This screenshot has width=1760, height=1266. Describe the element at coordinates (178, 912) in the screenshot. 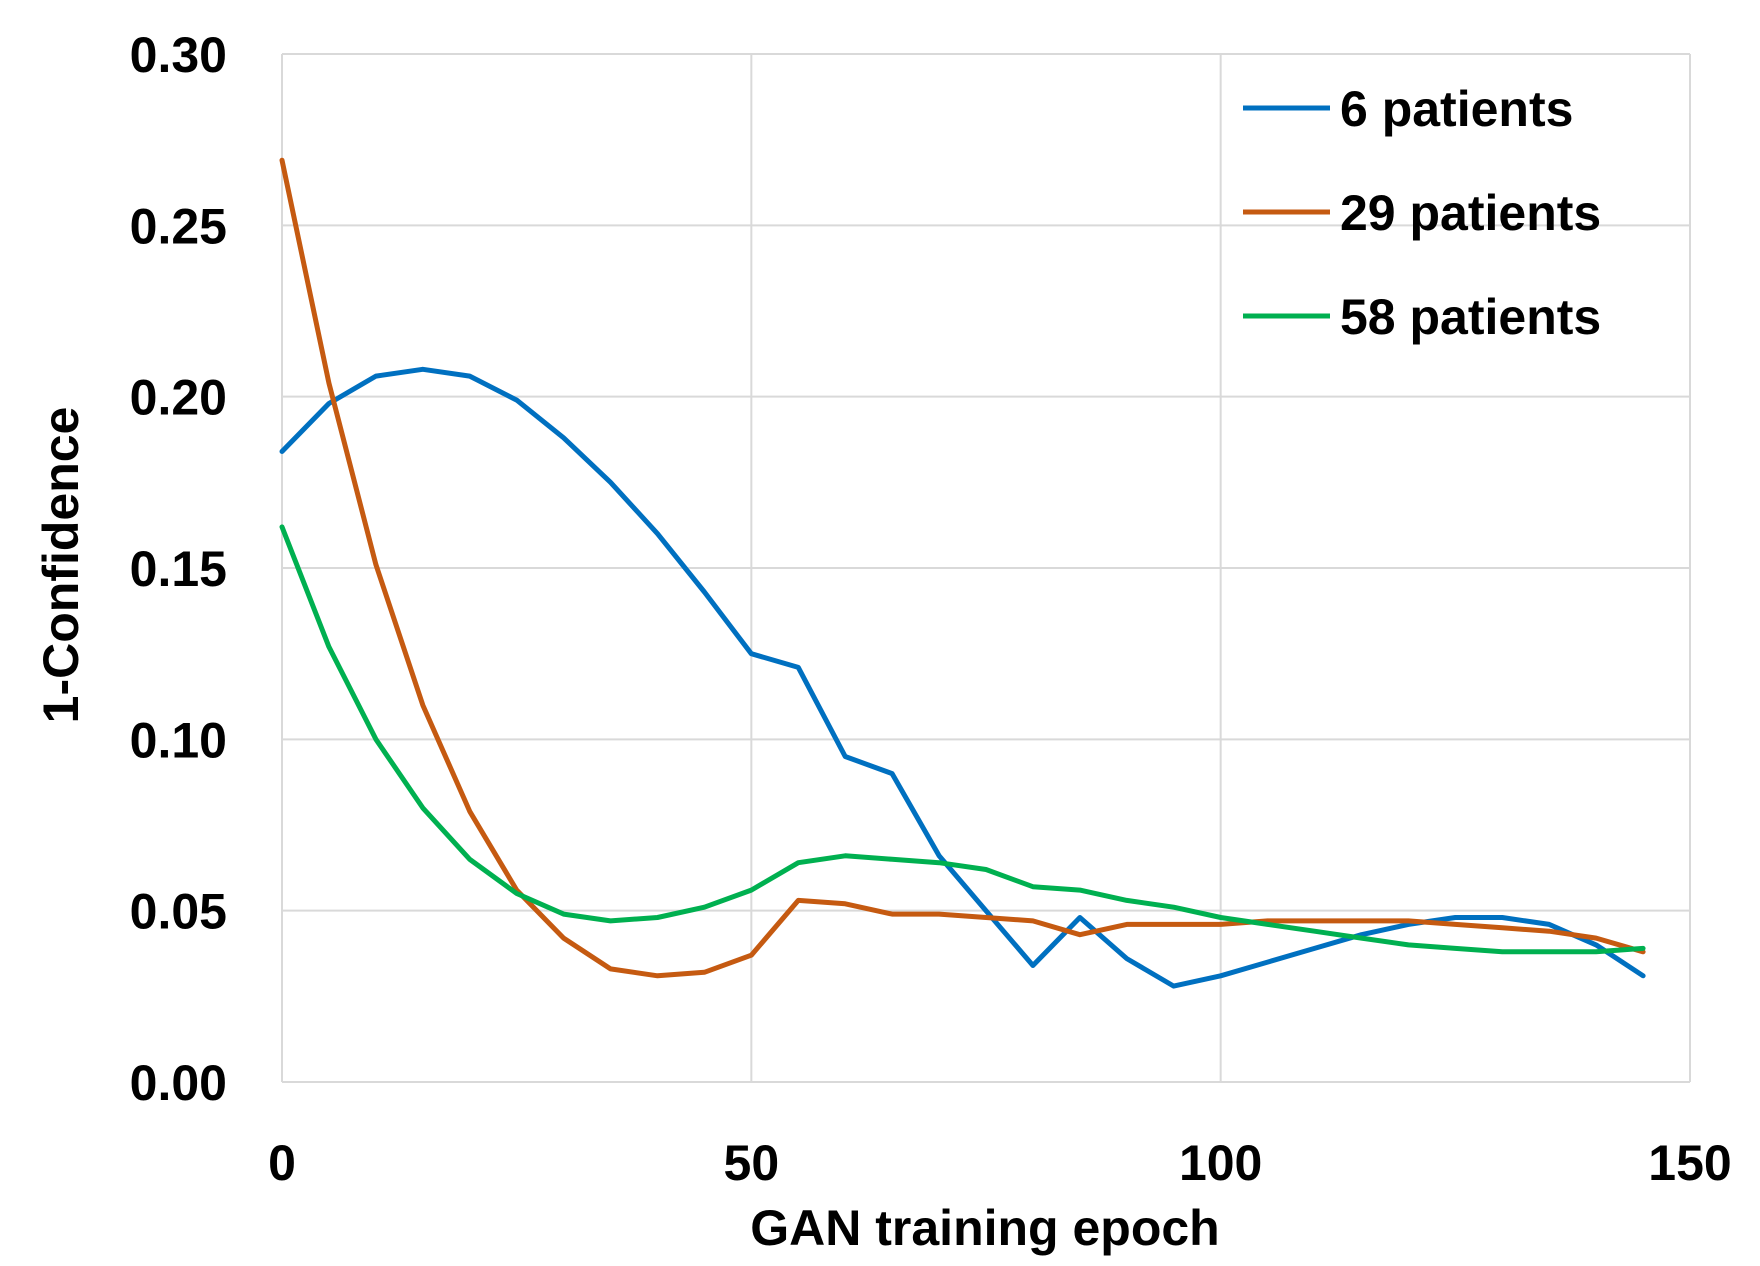

I see `y-tick-label: 0.05` at that location.